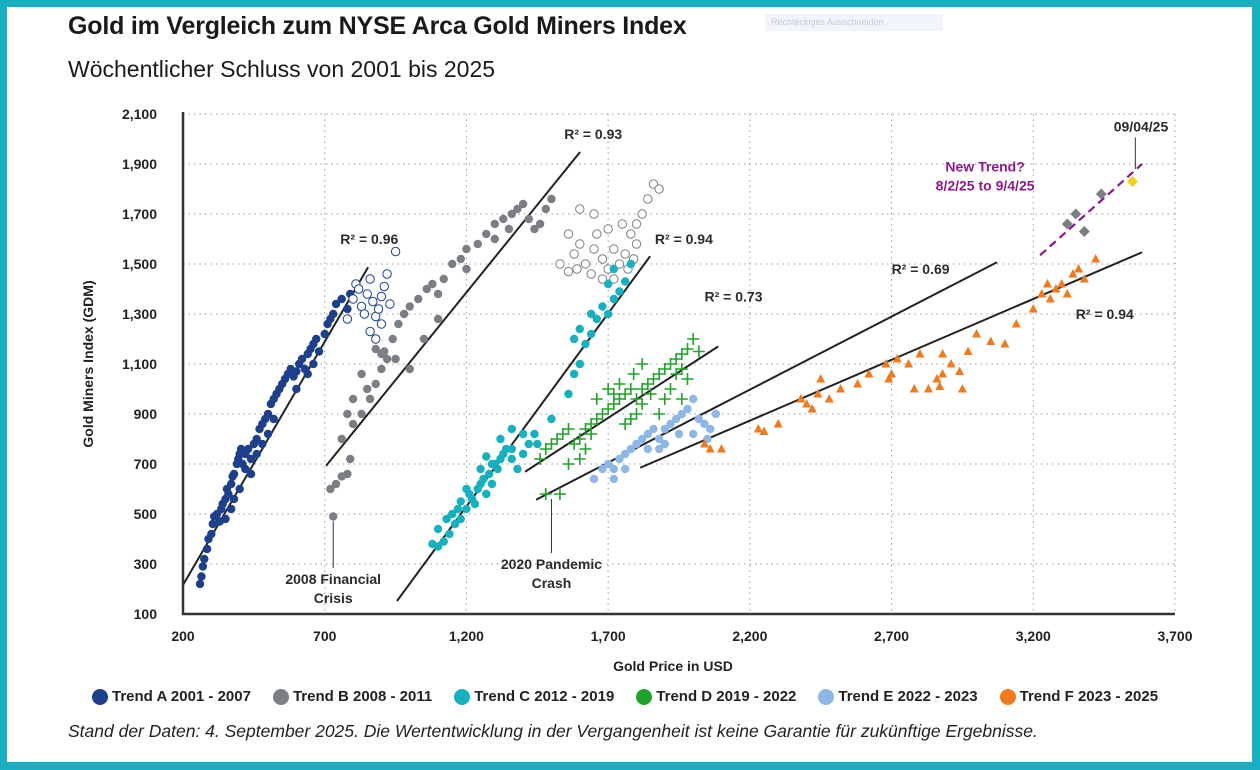 The width and height of the screenshot is (1260, 770). Describe the element at coordinates (1089, 696) in the screenshot. I see `legend-label: Trend F 2023 - 2025` at that location.